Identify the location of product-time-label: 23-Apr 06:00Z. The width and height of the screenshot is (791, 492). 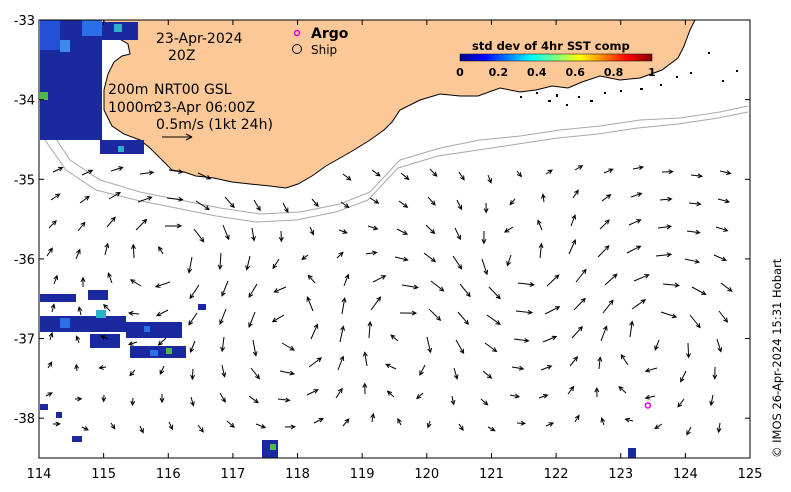
(204, 108).